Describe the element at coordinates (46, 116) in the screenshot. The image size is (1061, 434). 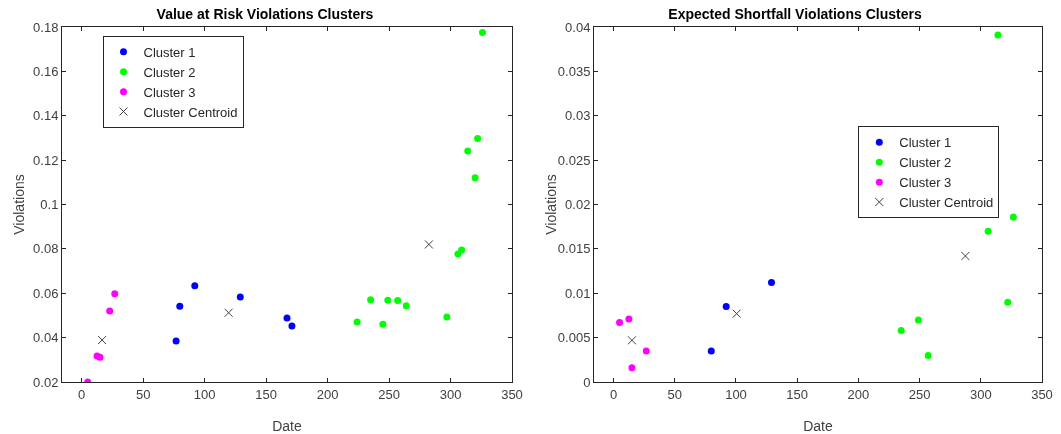
I see `y-tick-label: 0.14` at that location.